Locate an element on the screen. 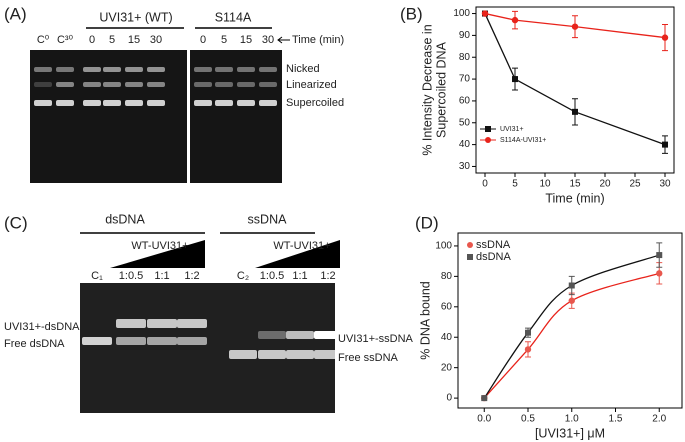 This screenshot has width=685, height=442. group-label: S114A is located at coordinates (233, 17).